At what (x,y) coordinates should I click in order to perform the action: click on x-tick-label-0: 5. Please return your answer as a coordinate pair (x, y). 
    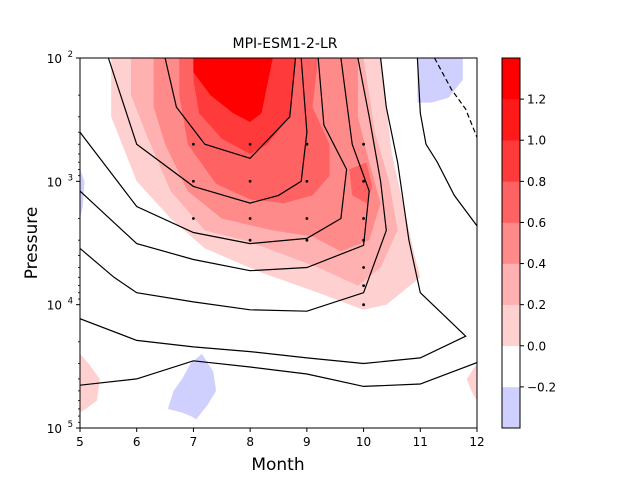
    Looking at the image, I should click on (80, 442).